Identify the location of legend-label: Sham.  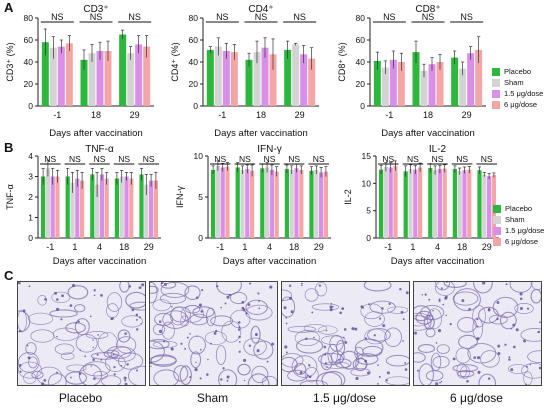
(515, 219).